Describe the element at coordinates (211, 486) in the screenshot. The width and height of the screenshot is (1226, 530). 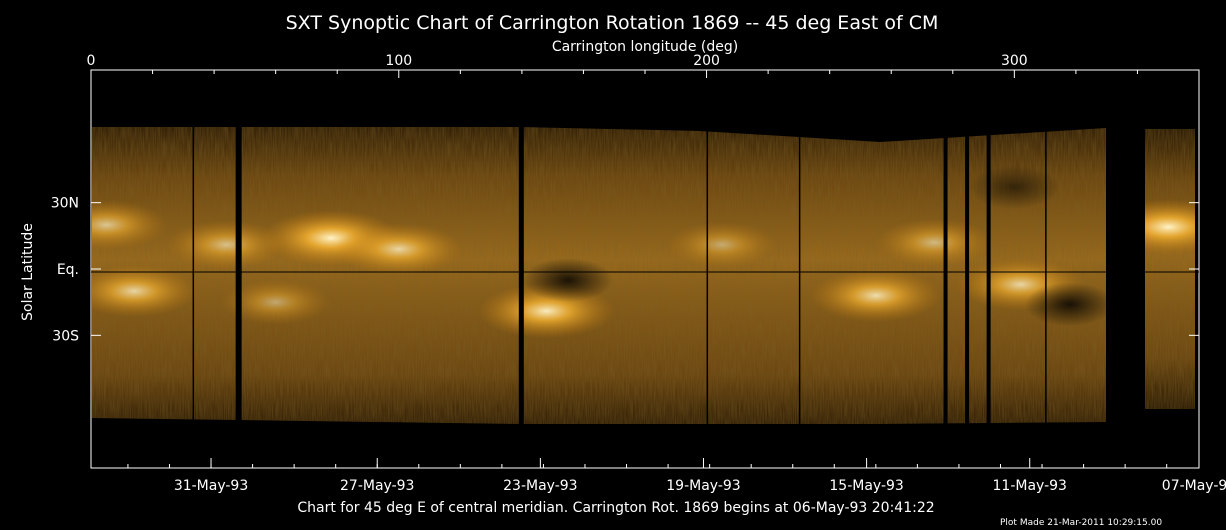
I see `date-tick-label: 31-May-93` at that location.